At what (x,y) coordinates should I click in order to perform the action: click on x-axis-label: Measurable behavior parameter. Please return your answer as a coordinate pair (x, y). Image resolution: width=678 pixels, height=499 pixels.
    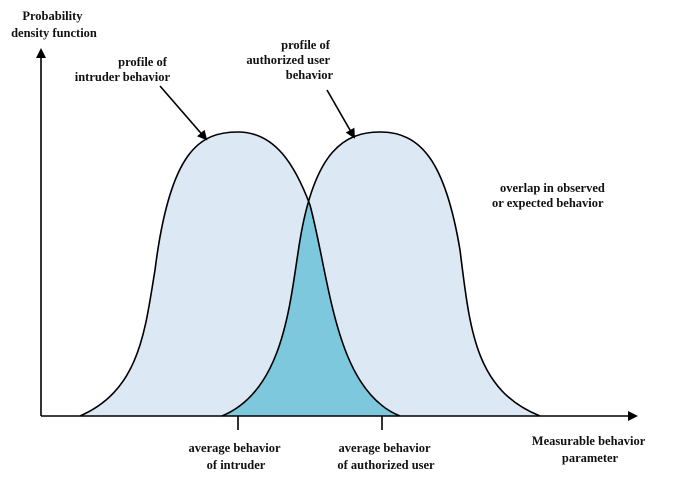
    Looking at the image, I should click on (590, 449).